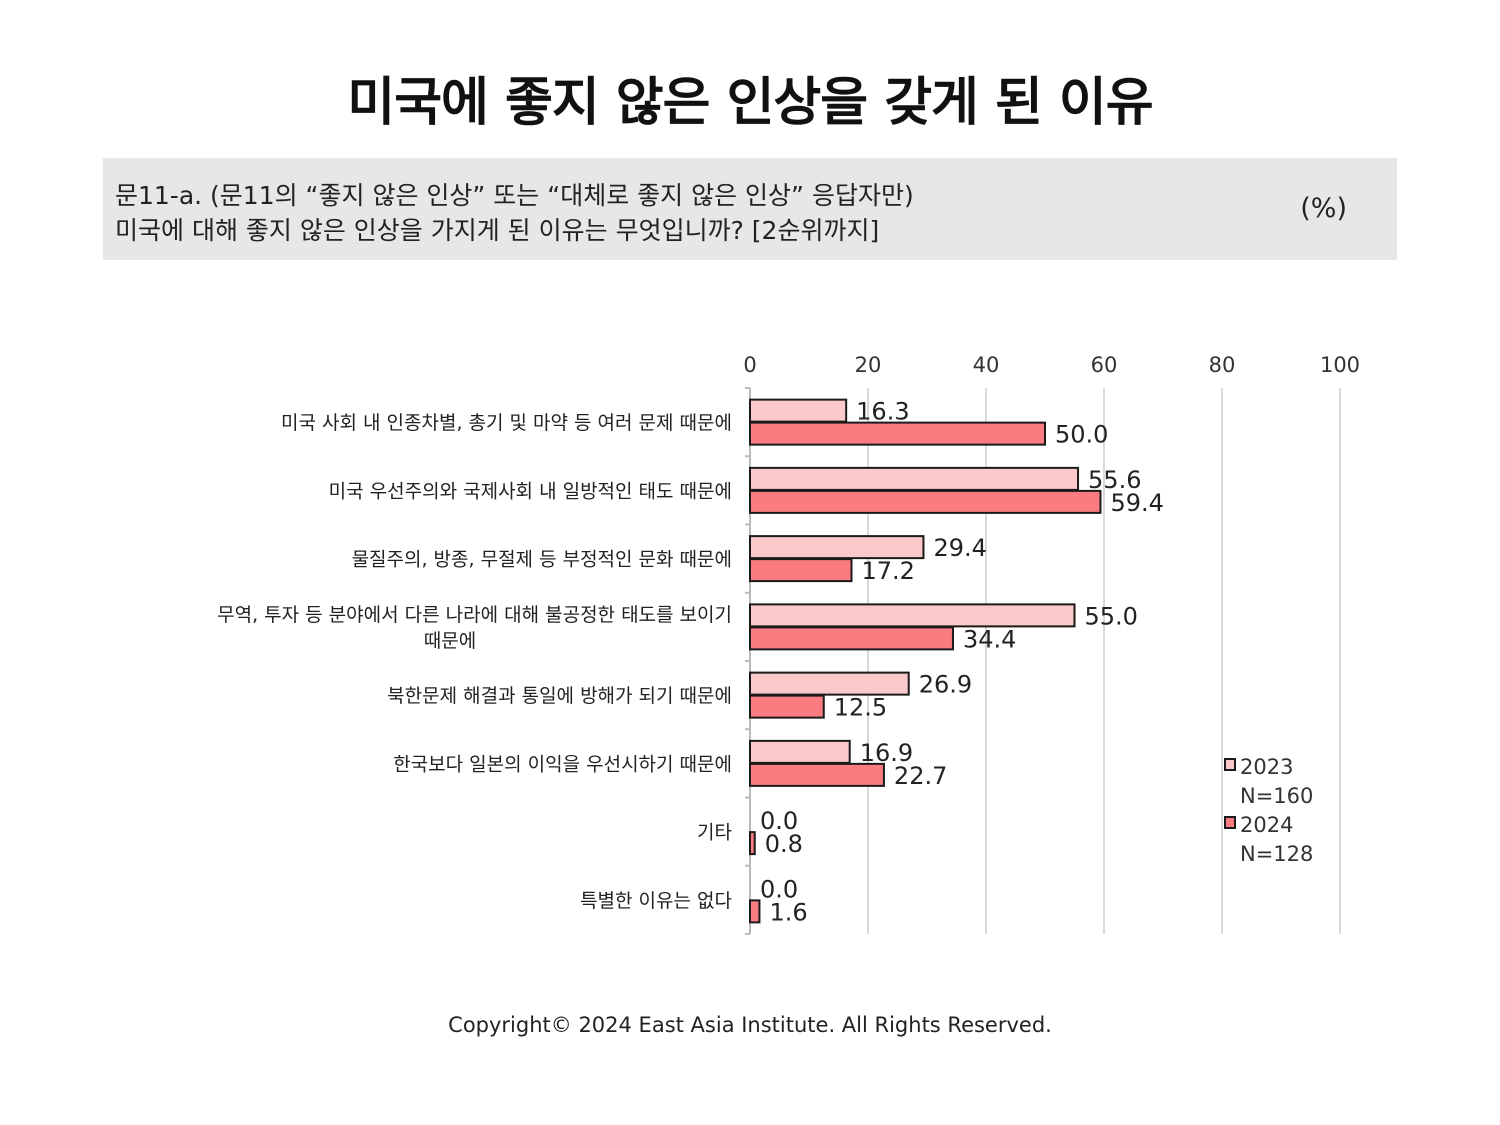 The image size is (1500, 1125). Describe the element at coordinates (882, 412) in the screenshot. I see `data-label-2023: 16.3` at that location.